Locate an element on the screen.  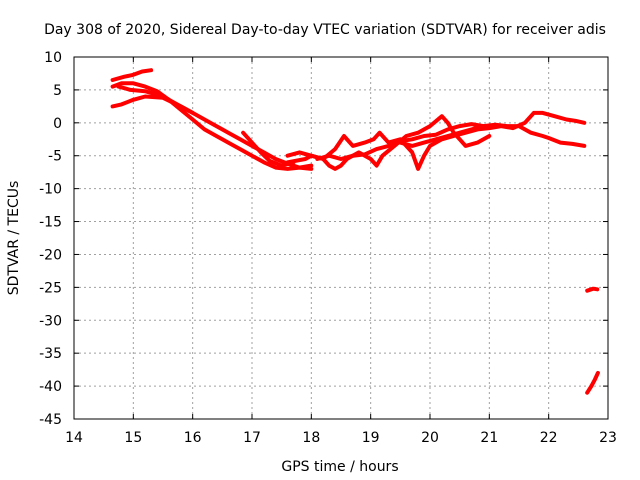
y-tick-label: -10 is located at coordinates (50, 190).